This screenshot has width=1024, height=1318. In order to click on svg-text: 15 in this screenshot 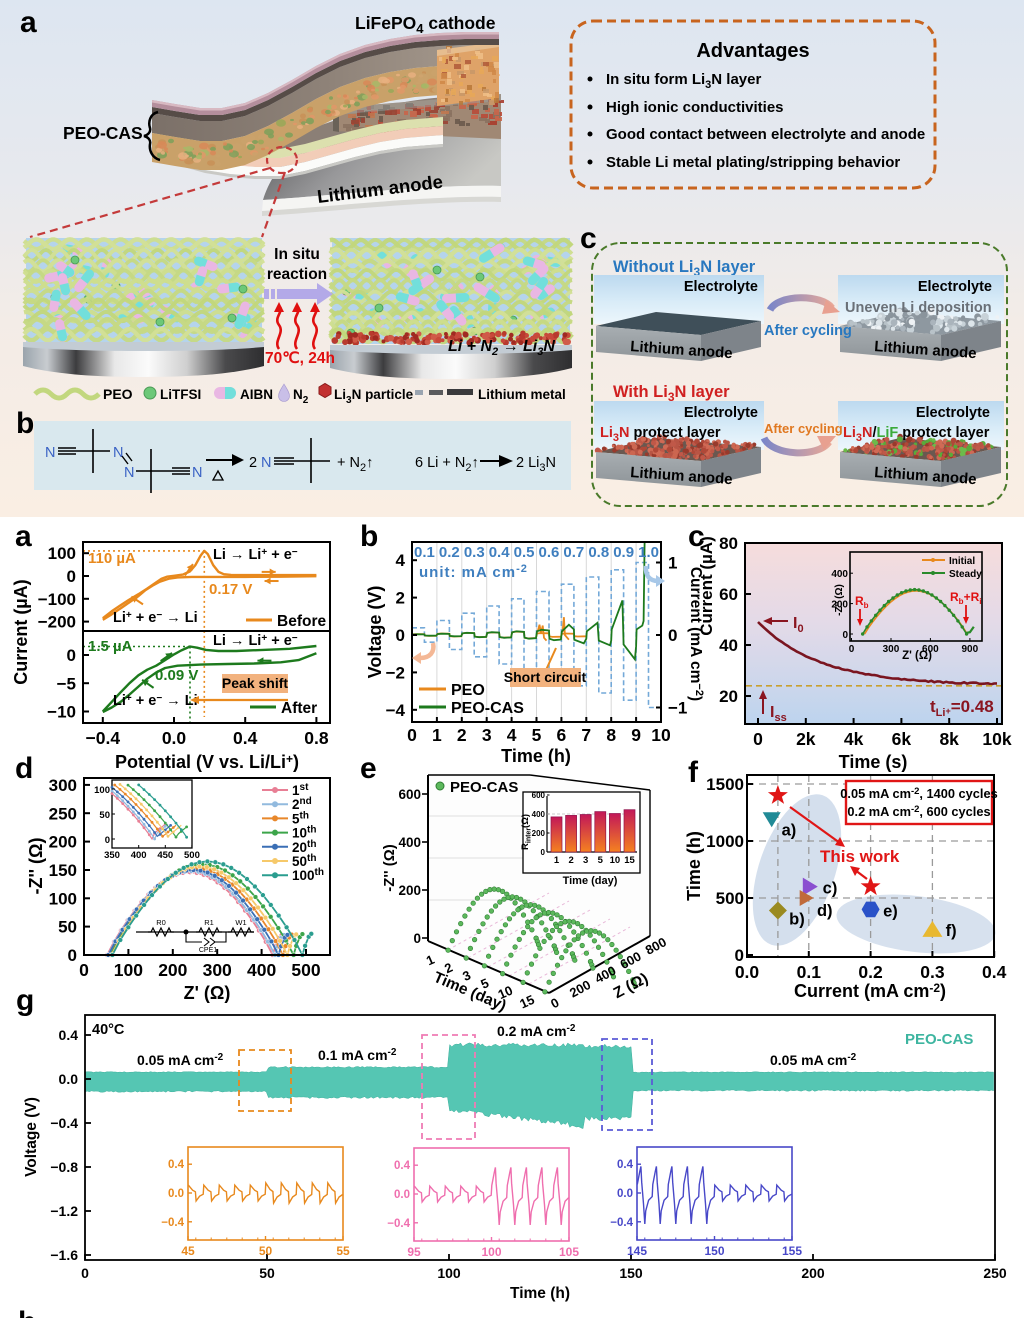, I will do `click(526, 1002)`.